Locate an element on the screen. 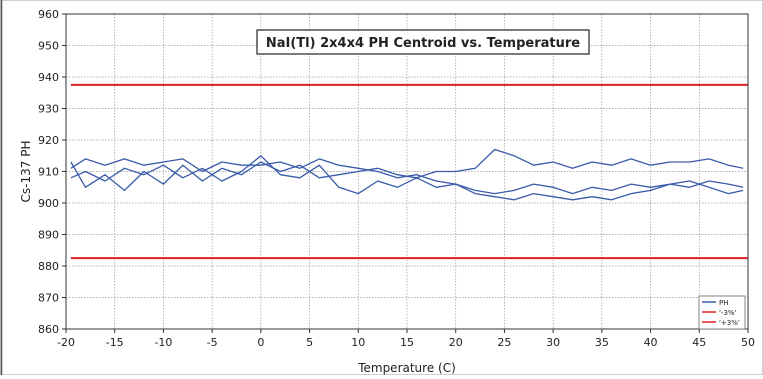 The width and height of the screenshot is (763, 379). series-ph is located at coordinates (407, 174).